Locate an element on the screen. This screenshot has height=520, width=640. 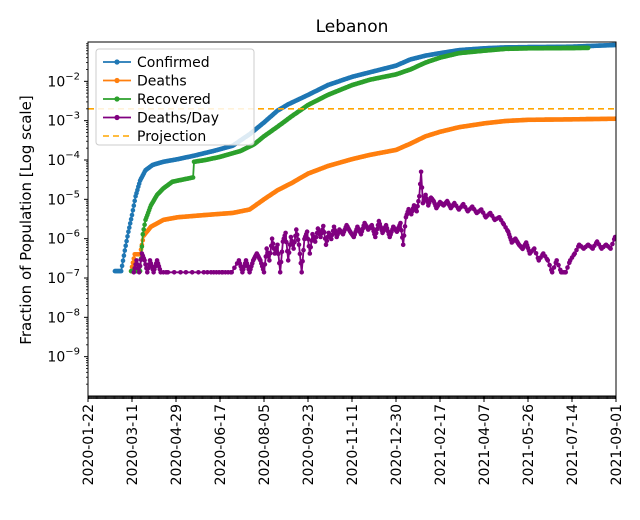
legend-item: Deaths is located at coordinates (145, 82).